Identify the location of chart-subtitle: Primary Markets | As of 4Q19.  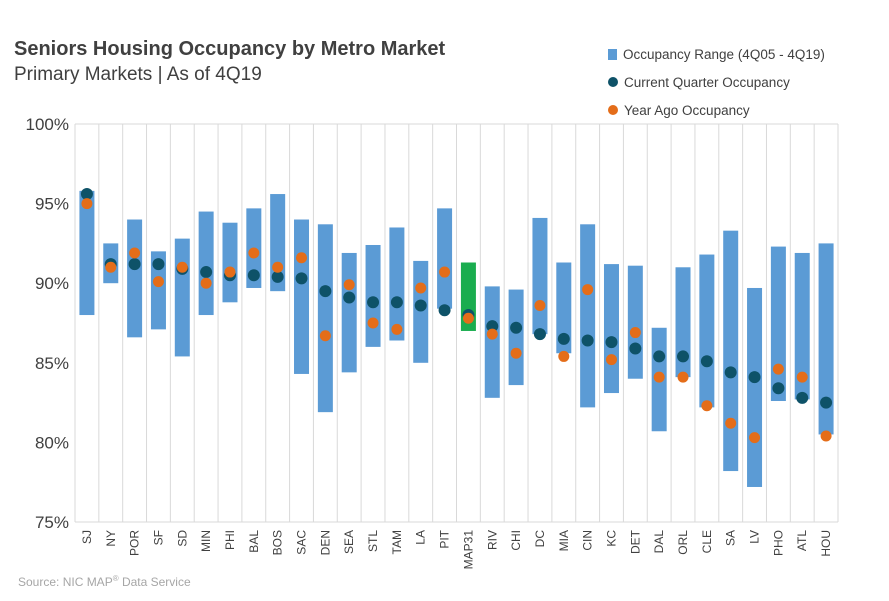
(138, 74).